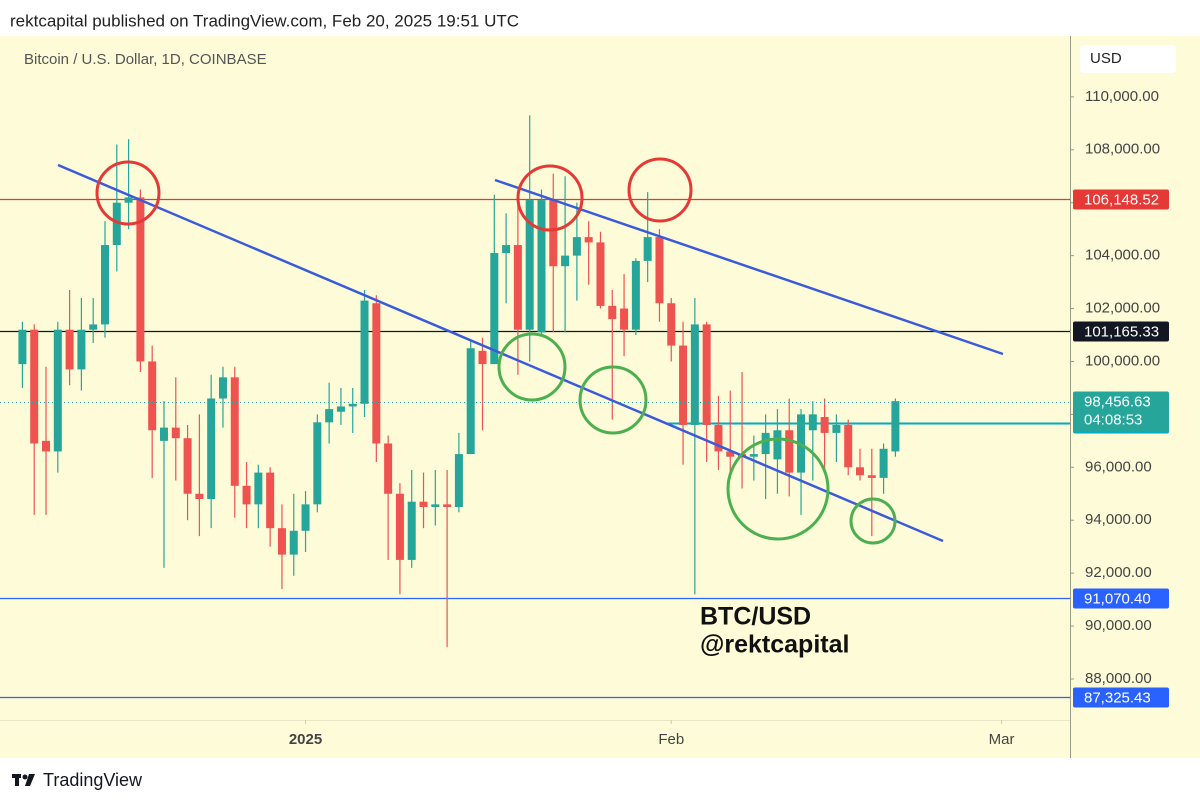 This screenshot has height=804, width=1200. What do you see at coordinates (1106, 58) in the screenshot?
I see `currency: USD` at bounding box center [1106, 58].